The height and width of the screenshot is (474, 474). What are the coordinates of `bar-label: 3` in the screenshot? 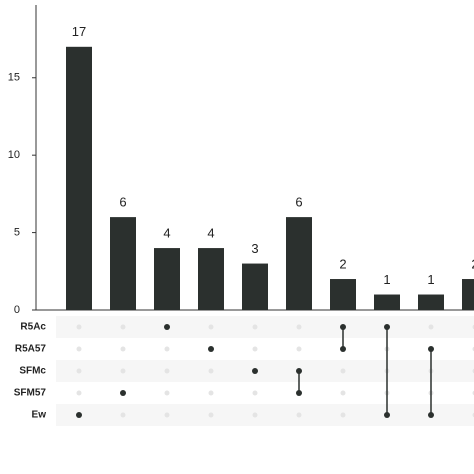 It's located at (254, 248).